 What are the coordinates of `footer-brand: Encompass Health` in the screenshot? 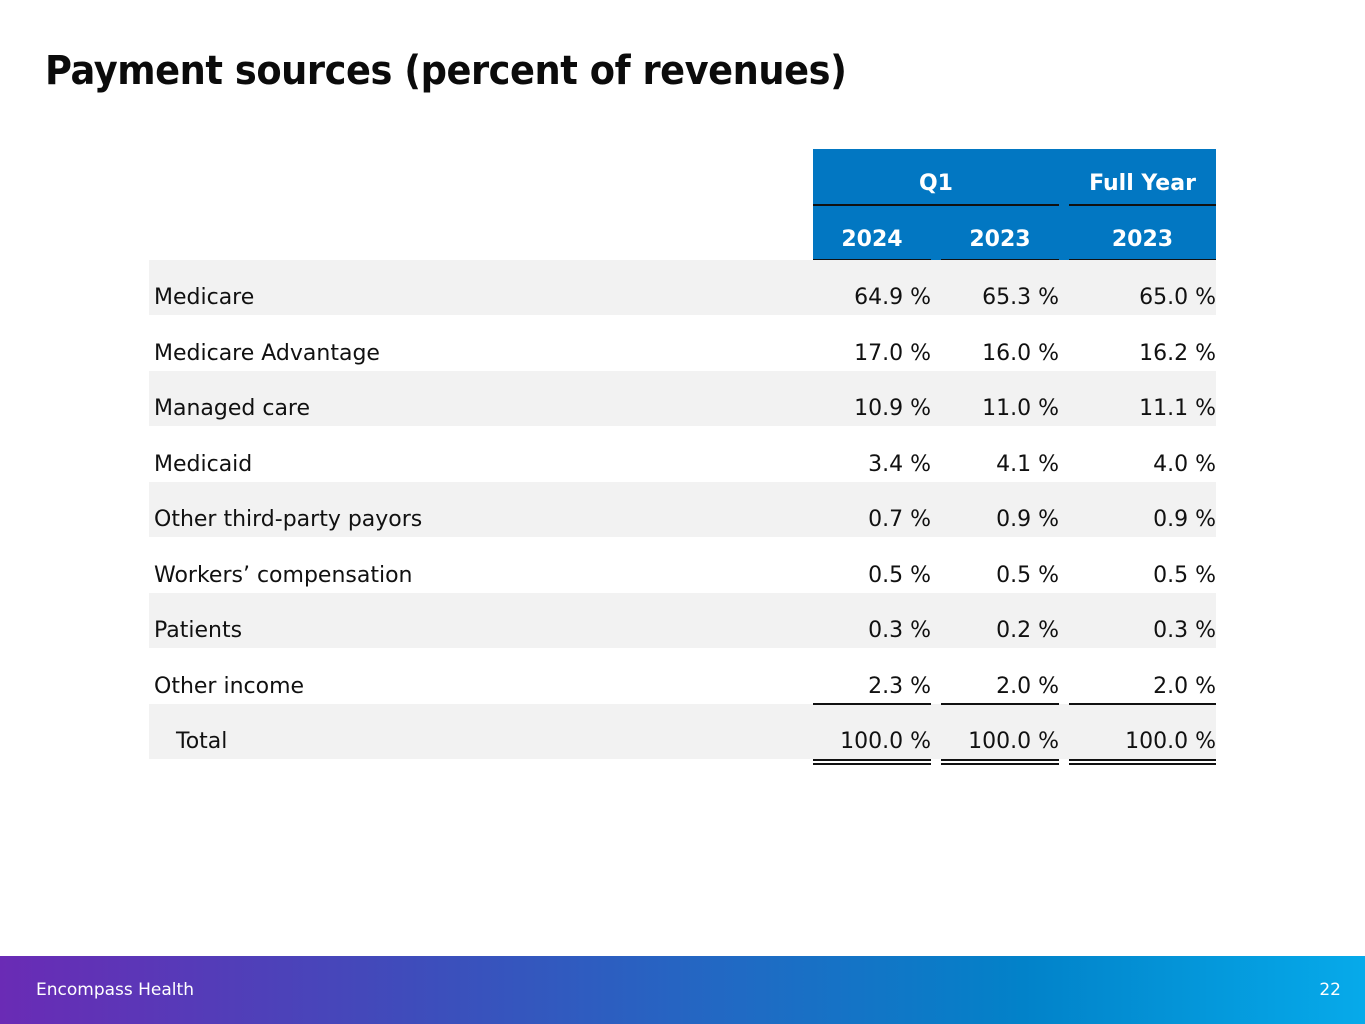 It's located at (115, 990).